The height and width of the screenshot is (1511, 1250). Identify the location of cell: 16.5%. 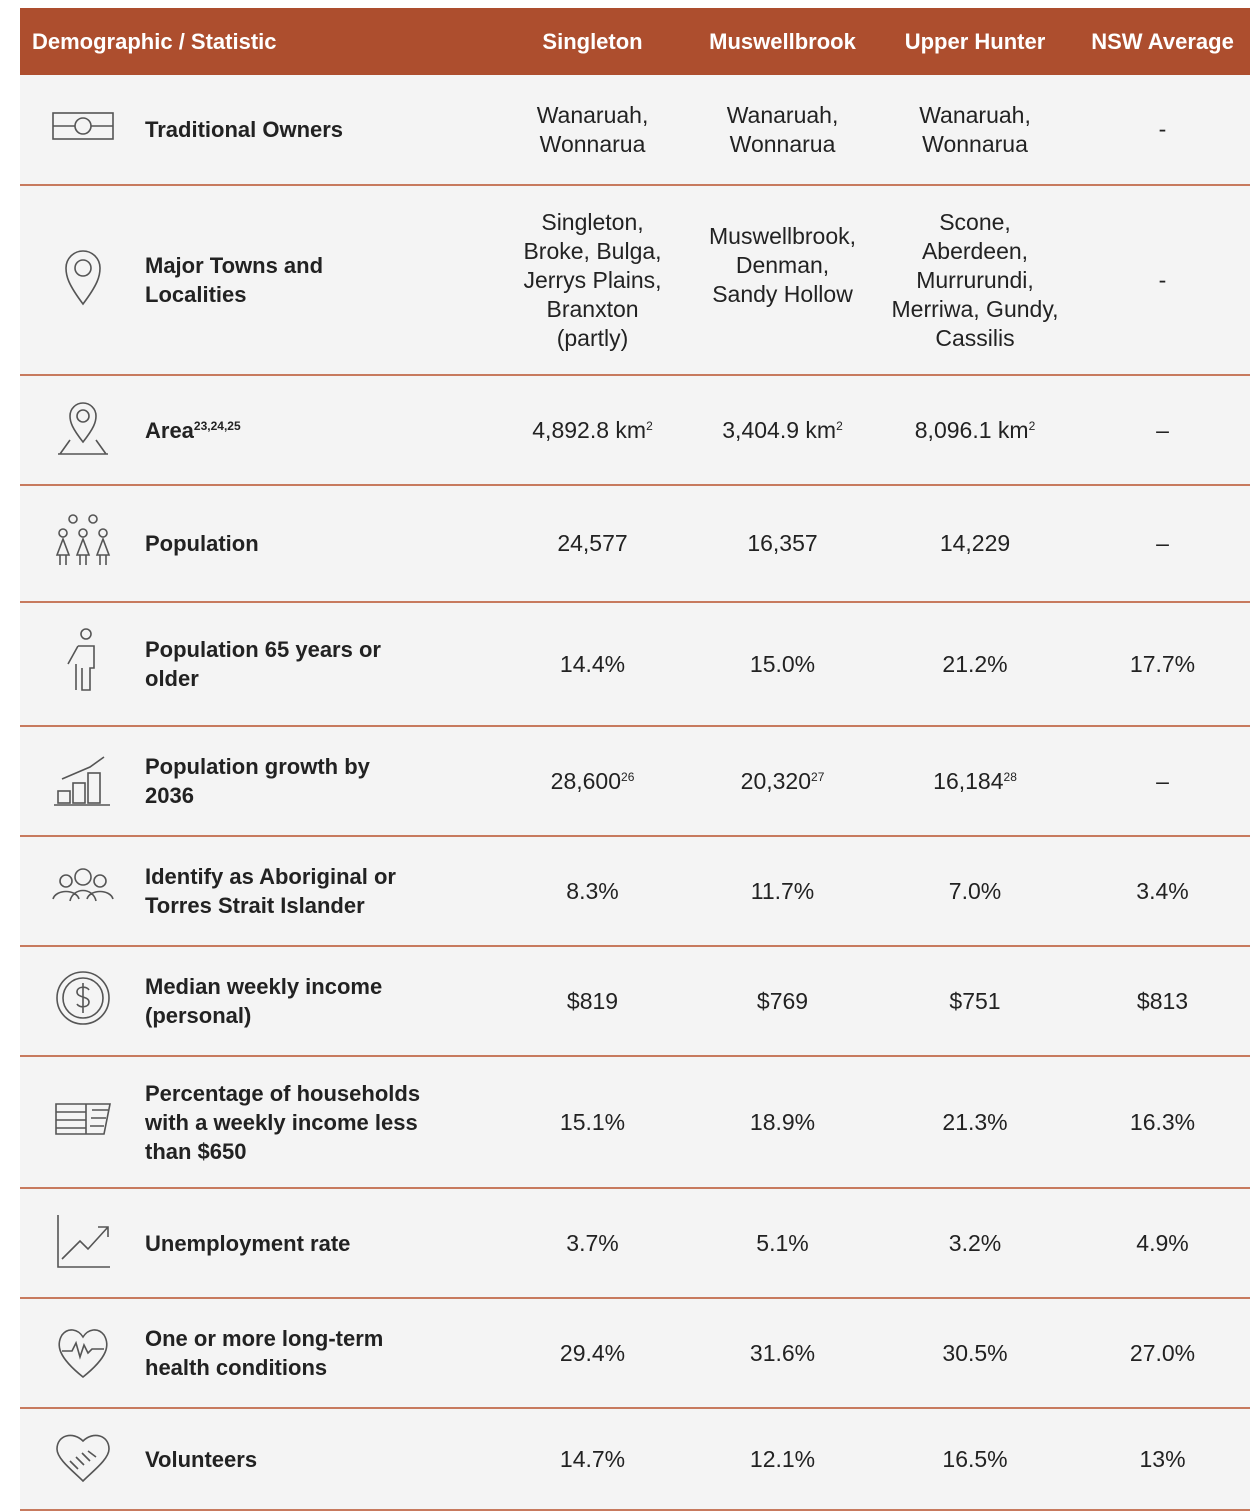
(975, 1459).